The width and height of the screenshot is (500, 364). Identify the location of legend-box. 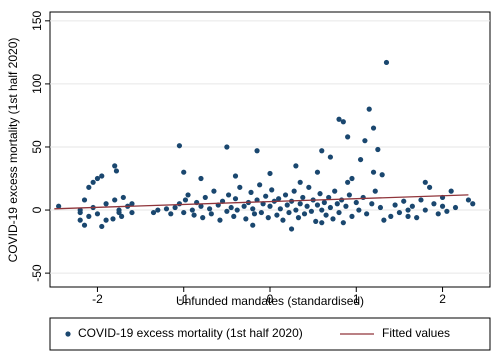
(270, 334).